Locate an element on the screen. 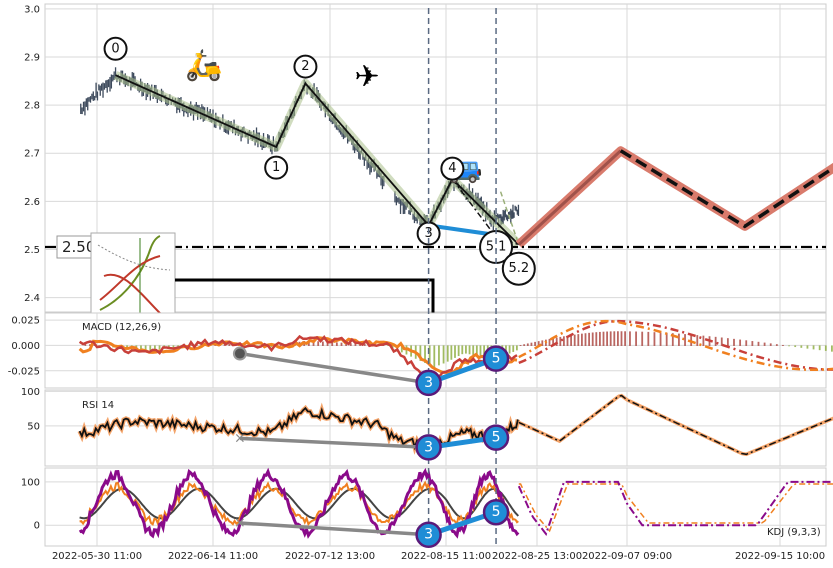  wave-label-circle is located at coordinates (518, 268).